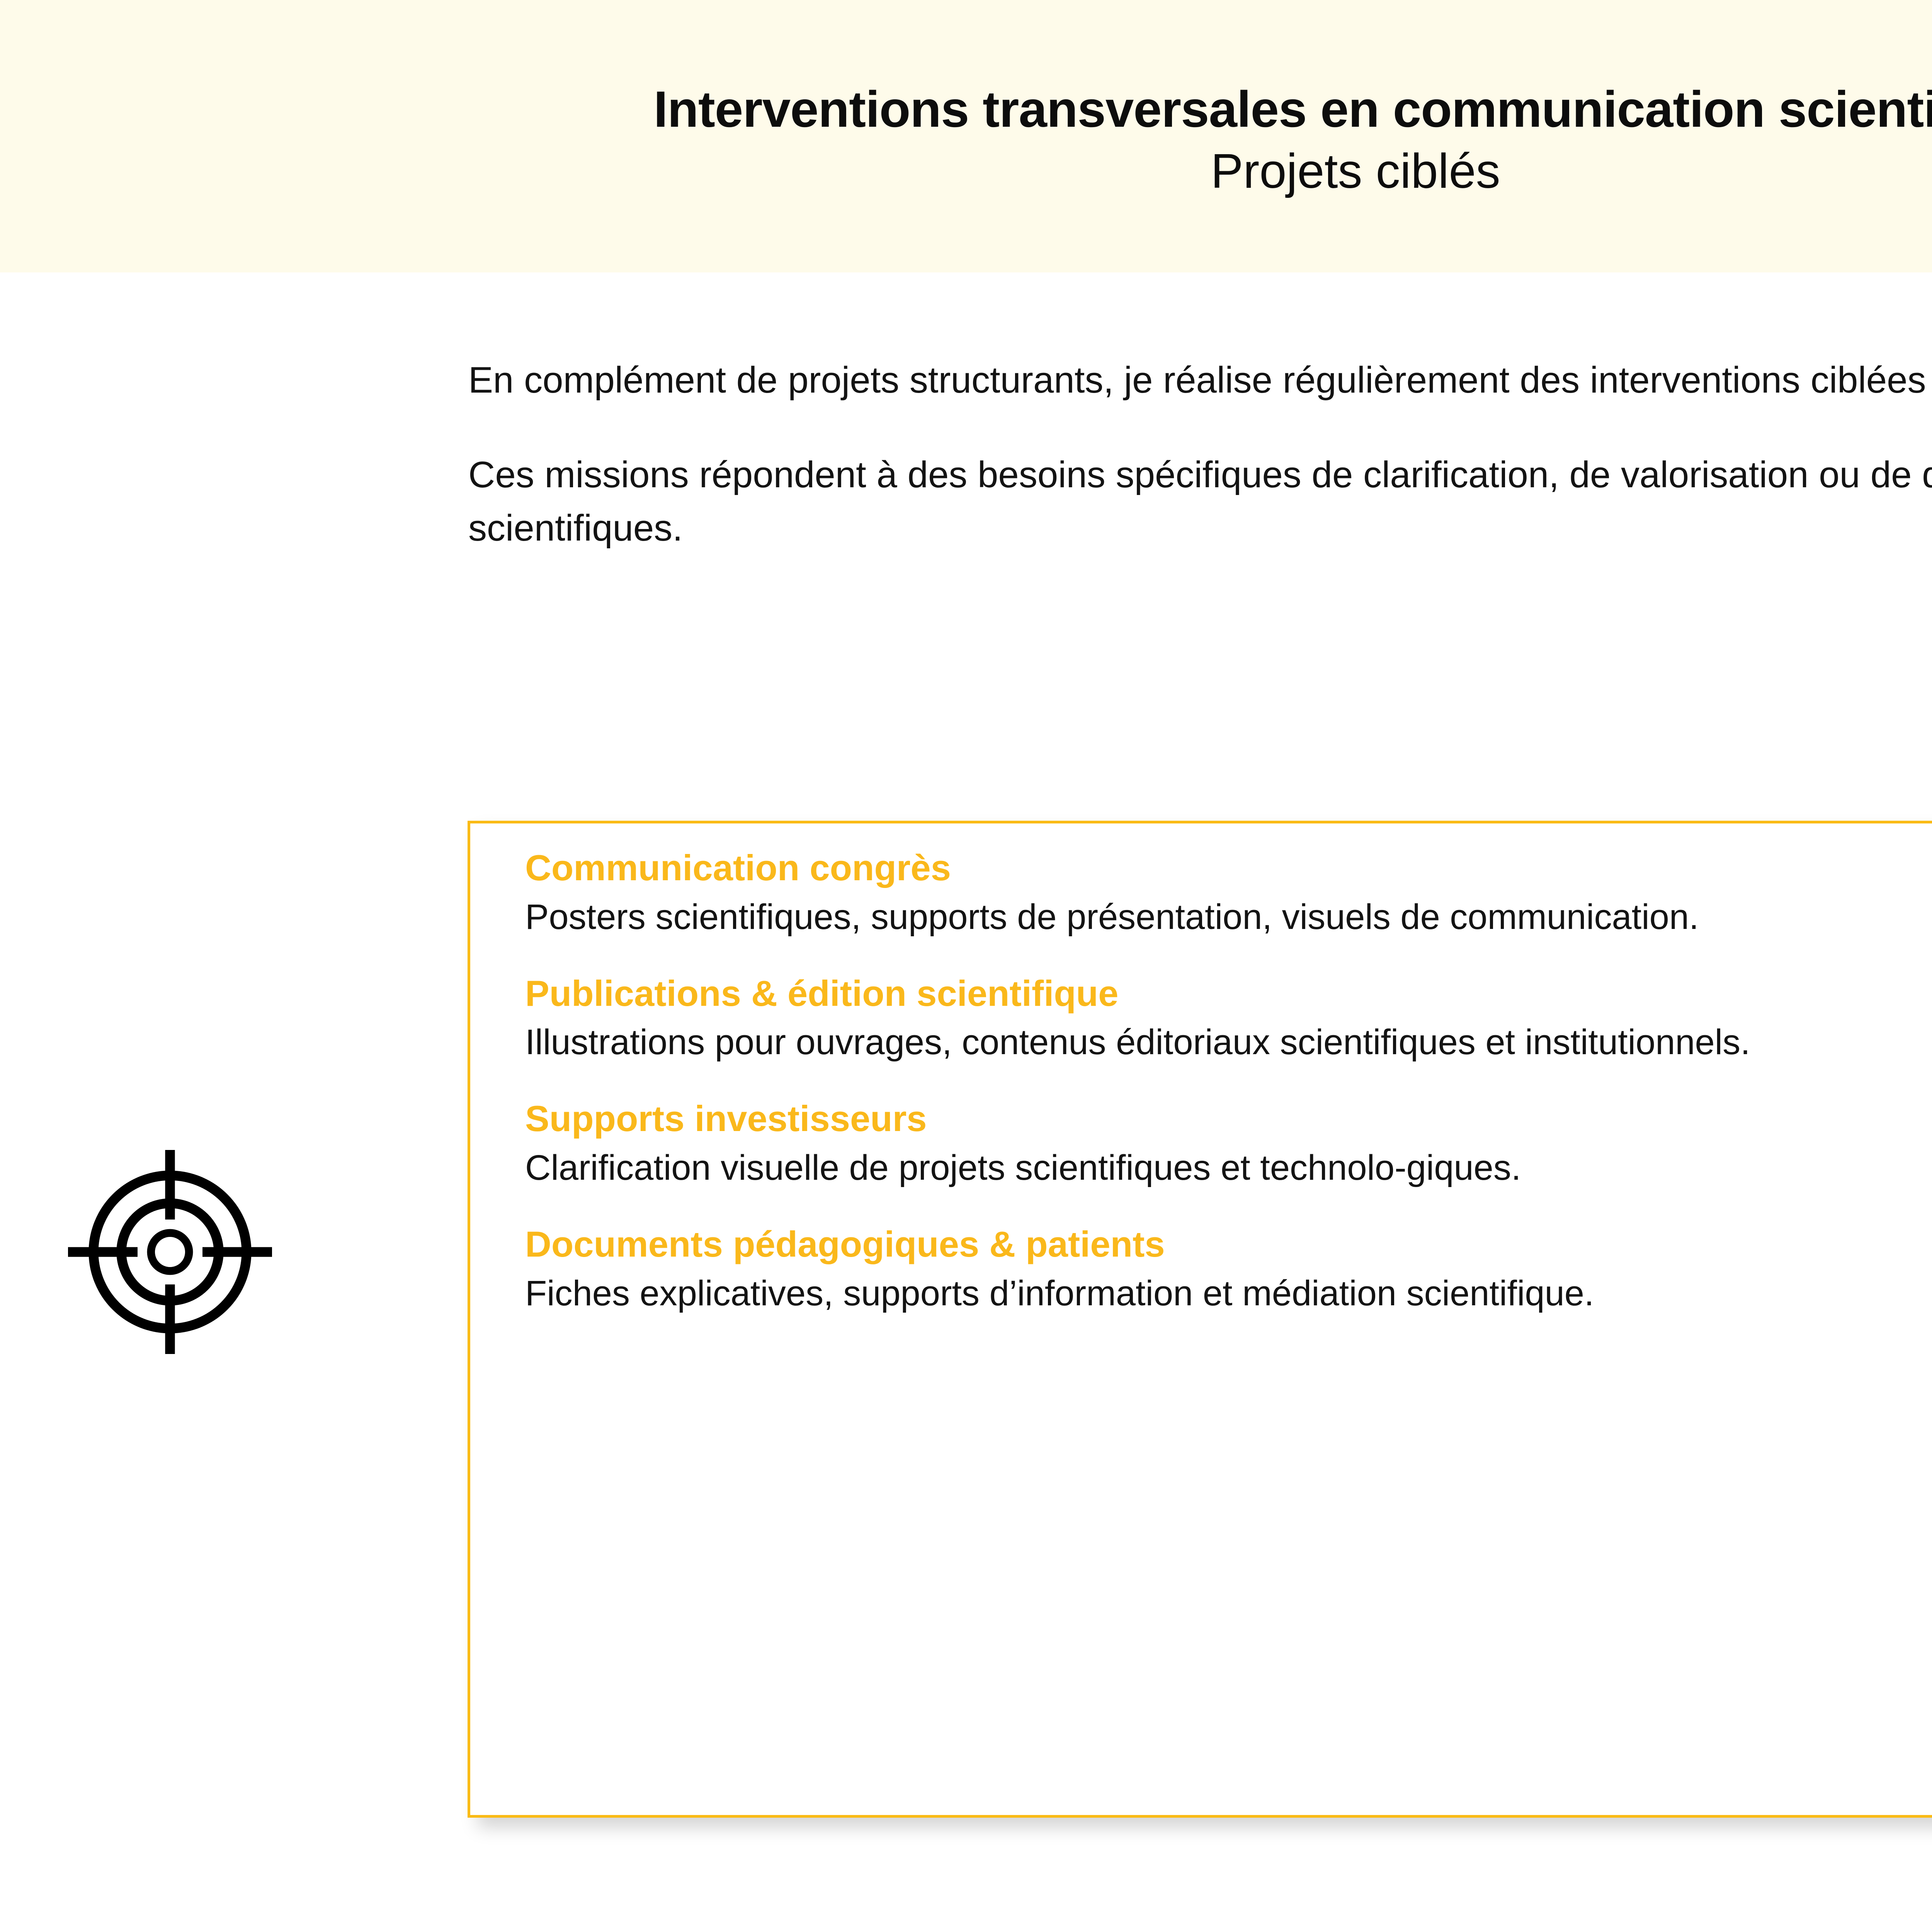  What do you see at coordinates (738, 868) in the screenshot?
I see `item-title: Communication congrès` at bounding box center [738, 868].